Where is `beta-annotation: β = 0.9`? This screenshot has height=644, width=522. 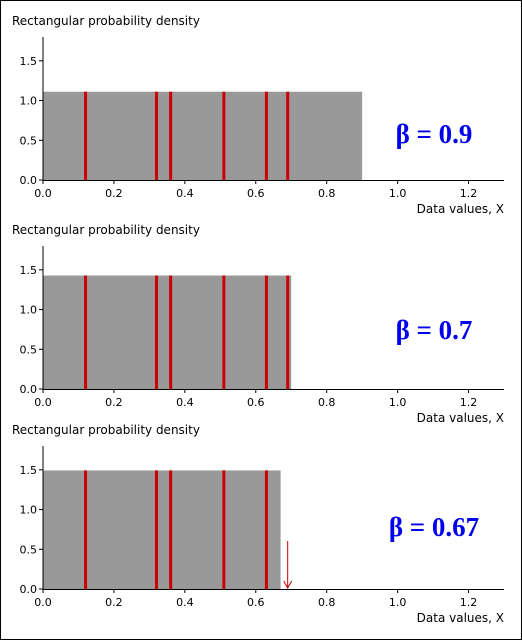 beta-annotation: β = 0.9 is located at coordinates (434, 134).